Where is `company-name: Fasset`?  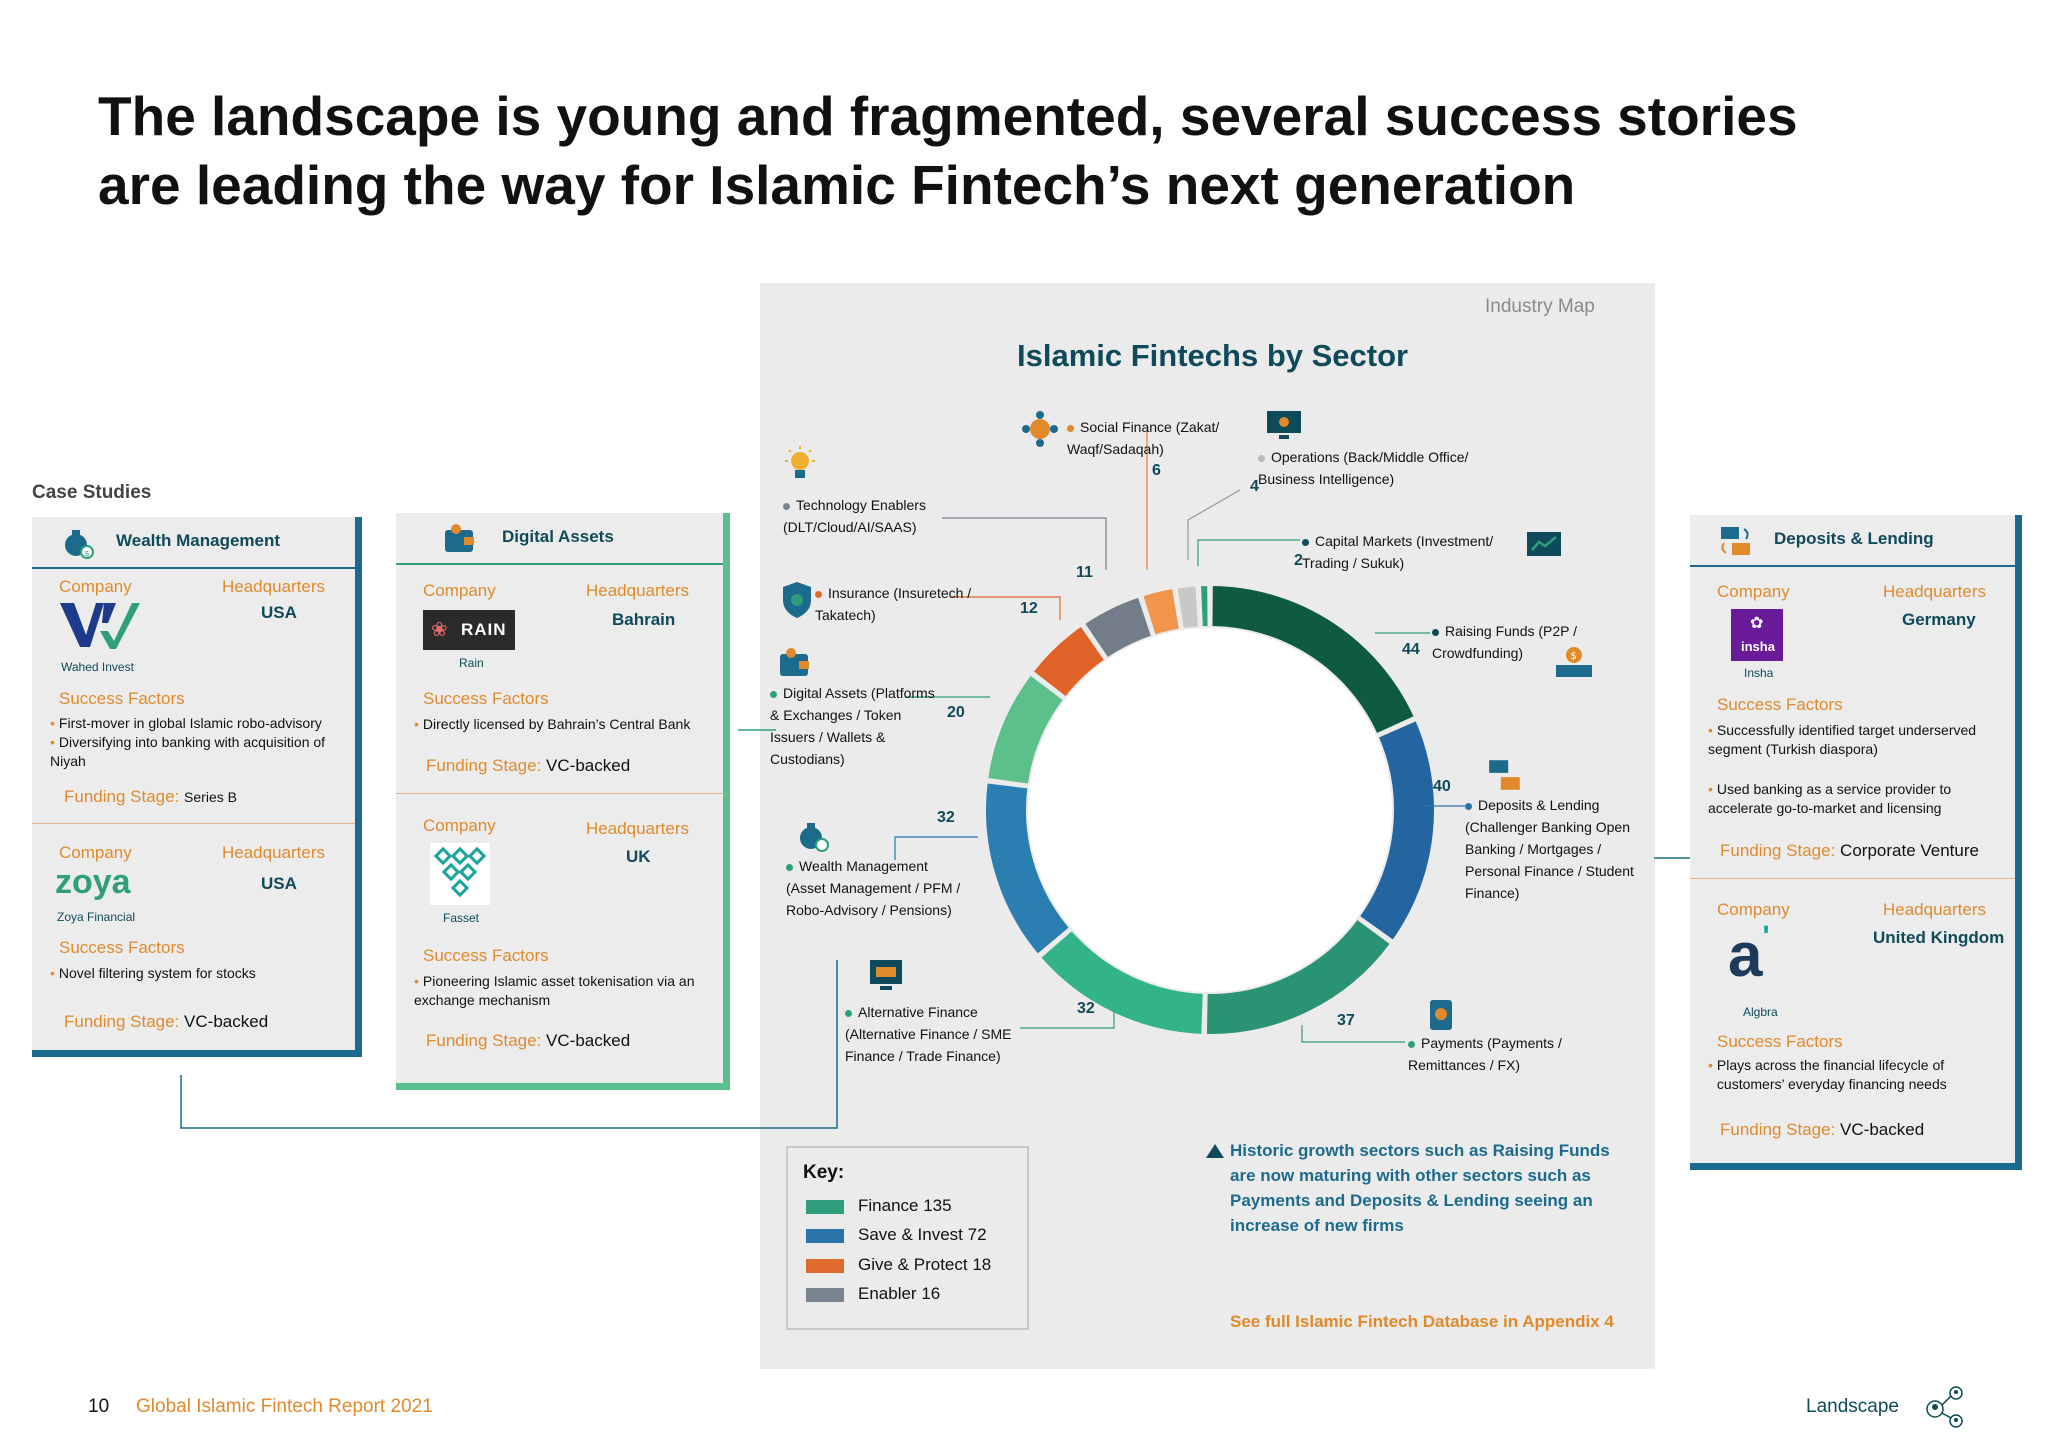
company-name: Fasset is located at coordinates (461, 918).